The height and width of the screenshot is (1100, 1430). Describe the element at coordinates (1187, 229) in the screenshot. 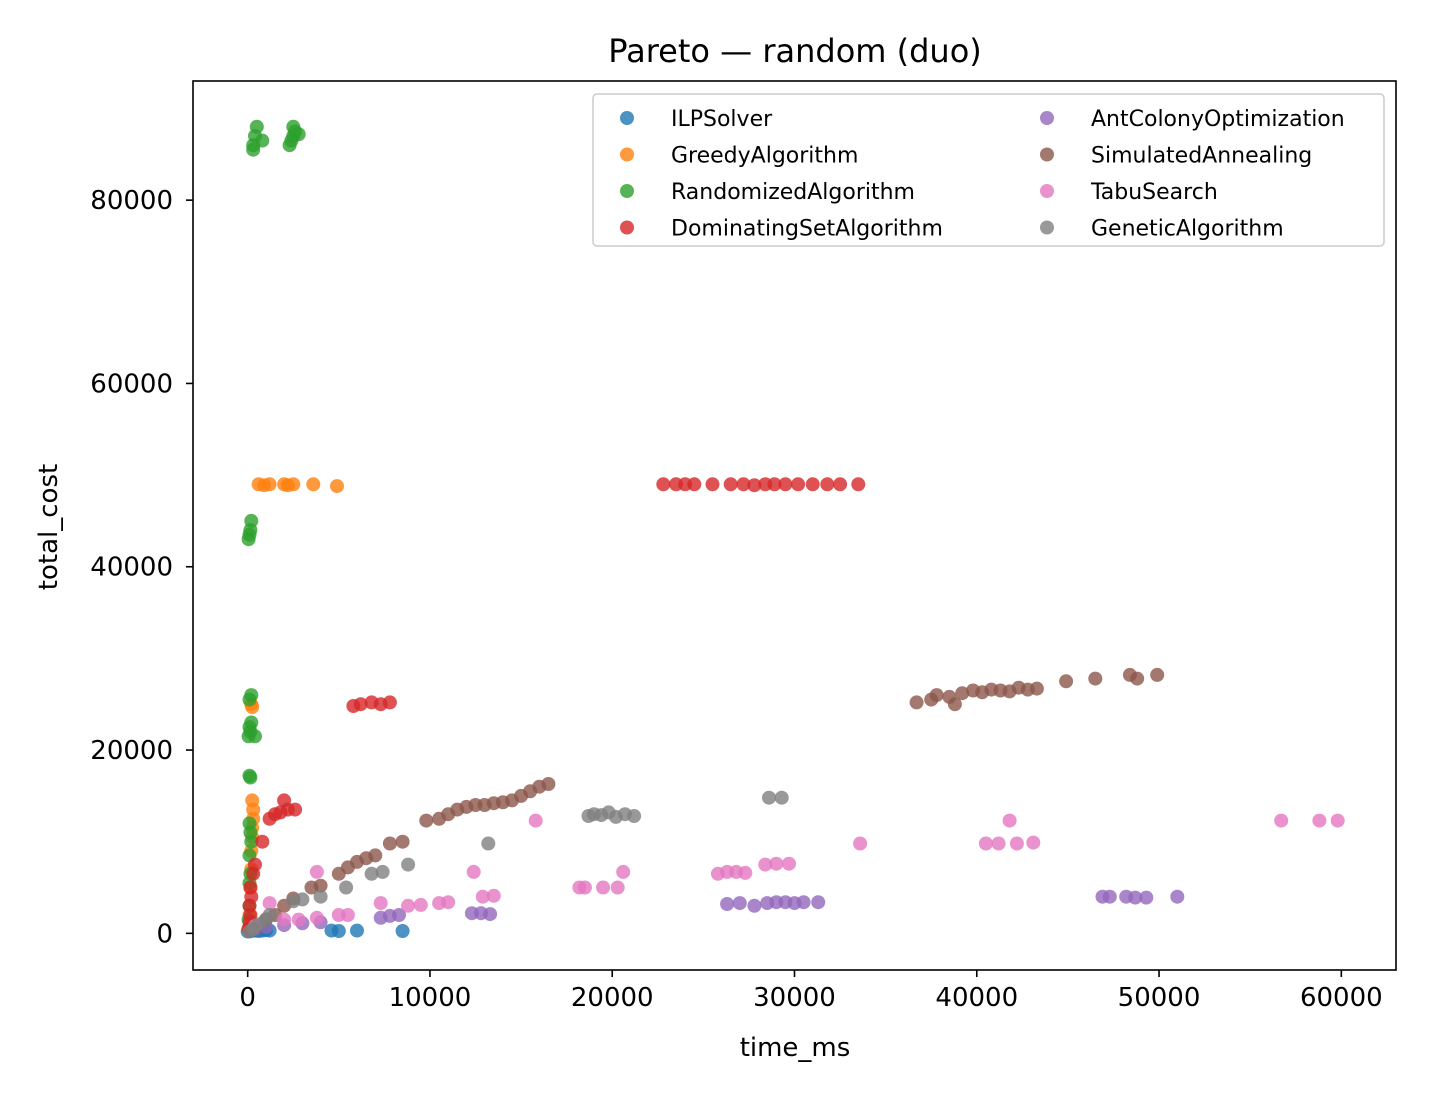

I see `legend-label: GeneticAlgorithm` at that location.